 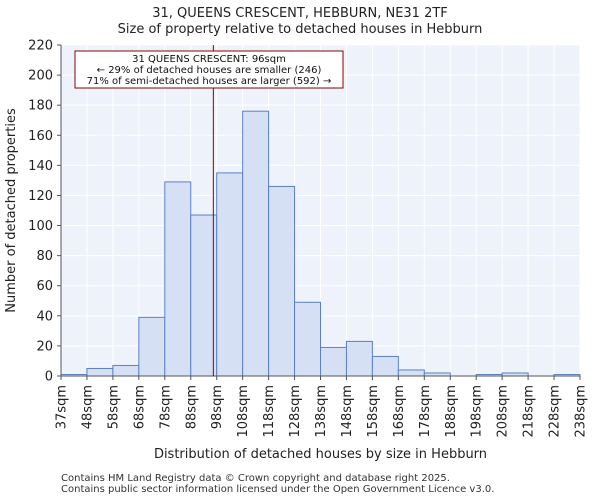 I want to click on y-tick-label: 220, so click(x=40, y=46).